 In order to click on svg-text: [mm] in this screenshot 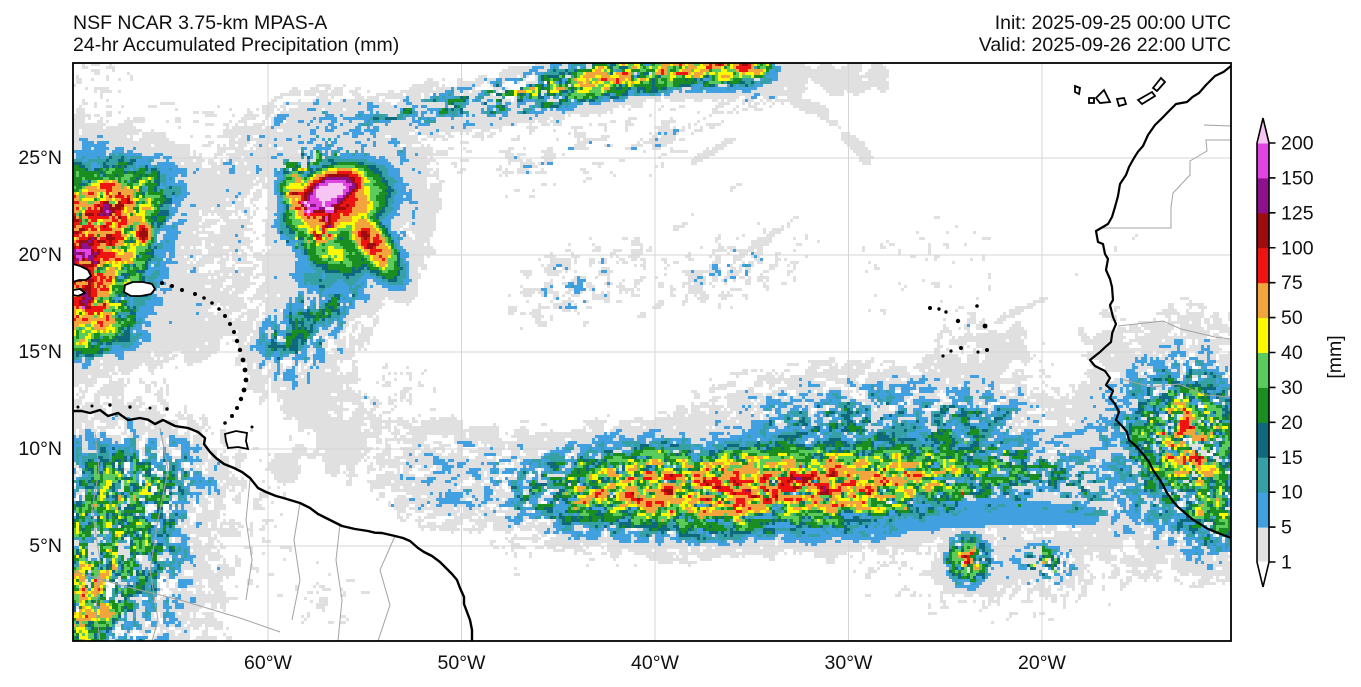, I will do `click(1335, 356)`.